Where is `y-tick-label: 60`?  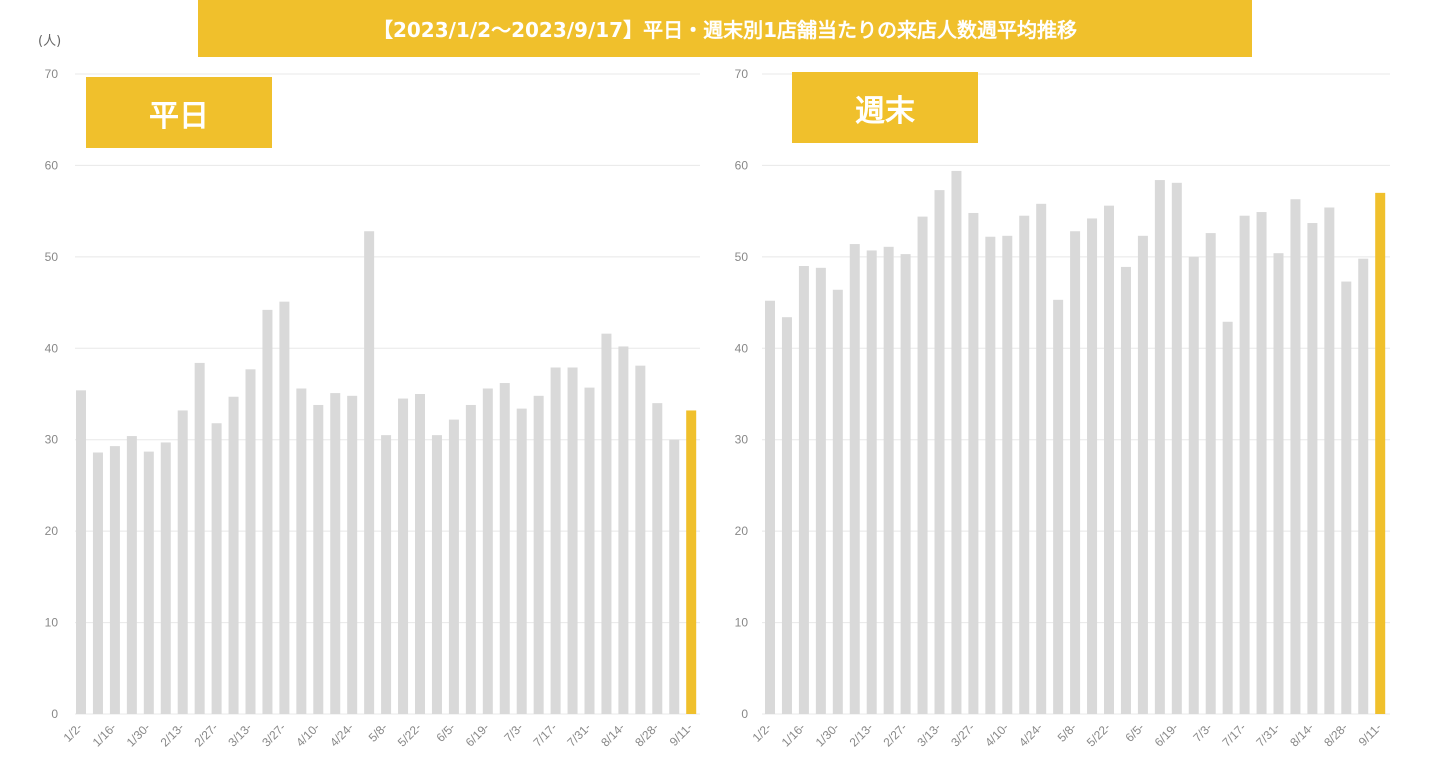 y-tick-label: 60 is located at coordinates (52, 165).